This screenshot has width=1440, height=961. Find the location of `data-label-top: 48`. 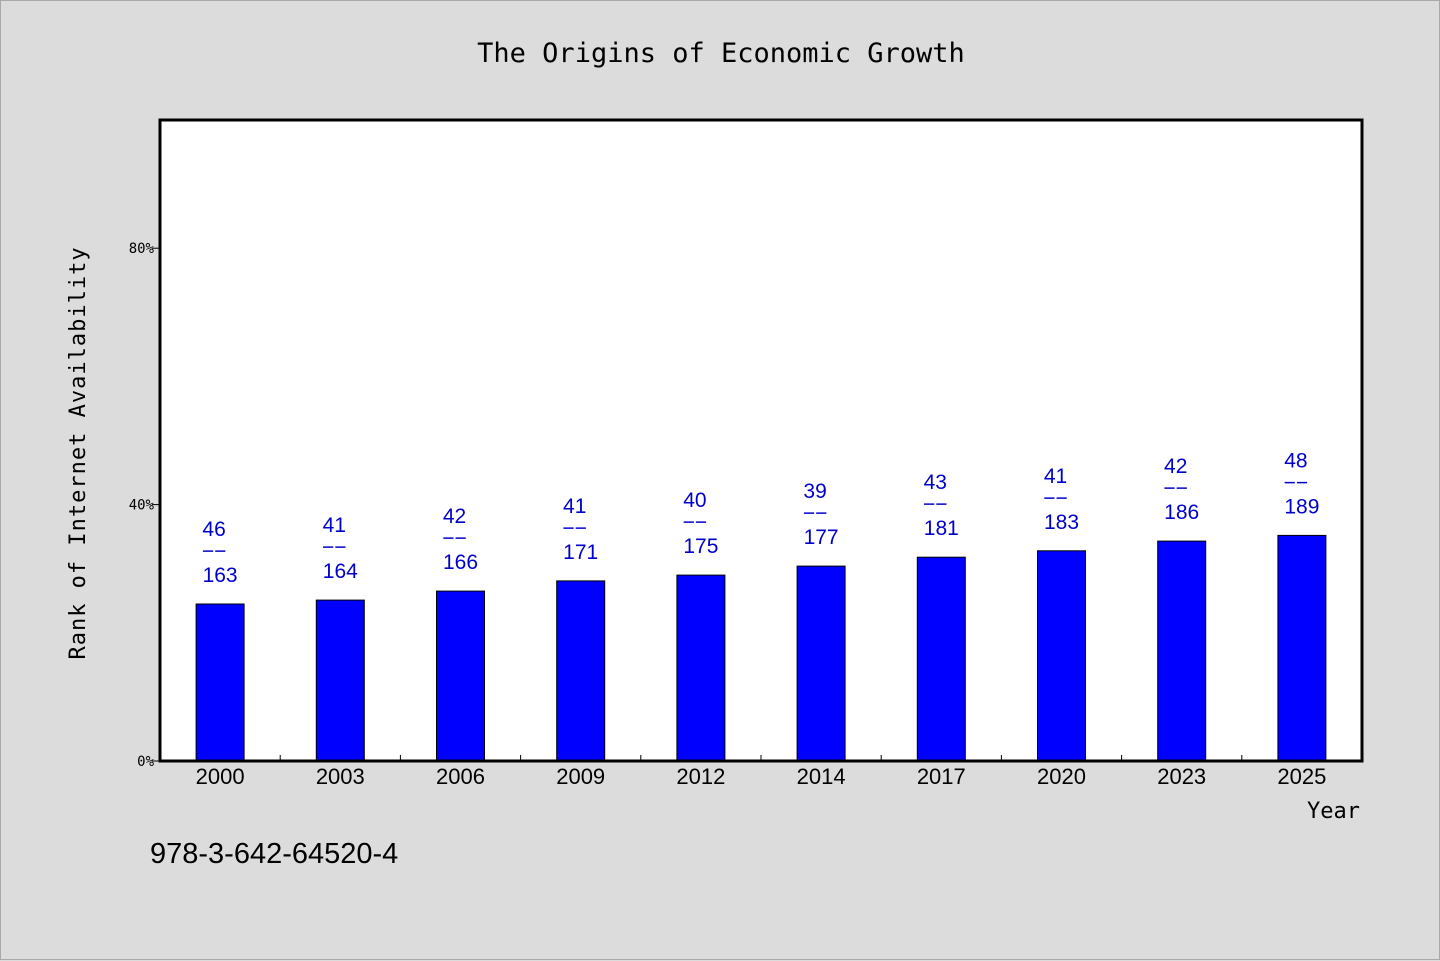

data-label-top: 48 is located at coordinates (1295, 460).